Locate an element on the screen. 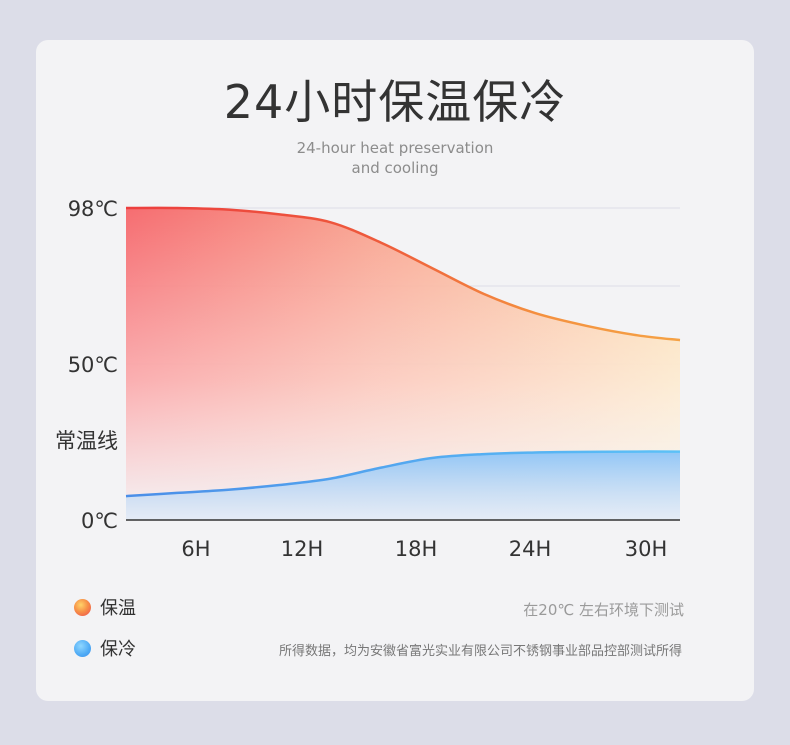 This screenshot has width=790, height=745. x-tick-label: 24H is located at coordinates (530, 549).